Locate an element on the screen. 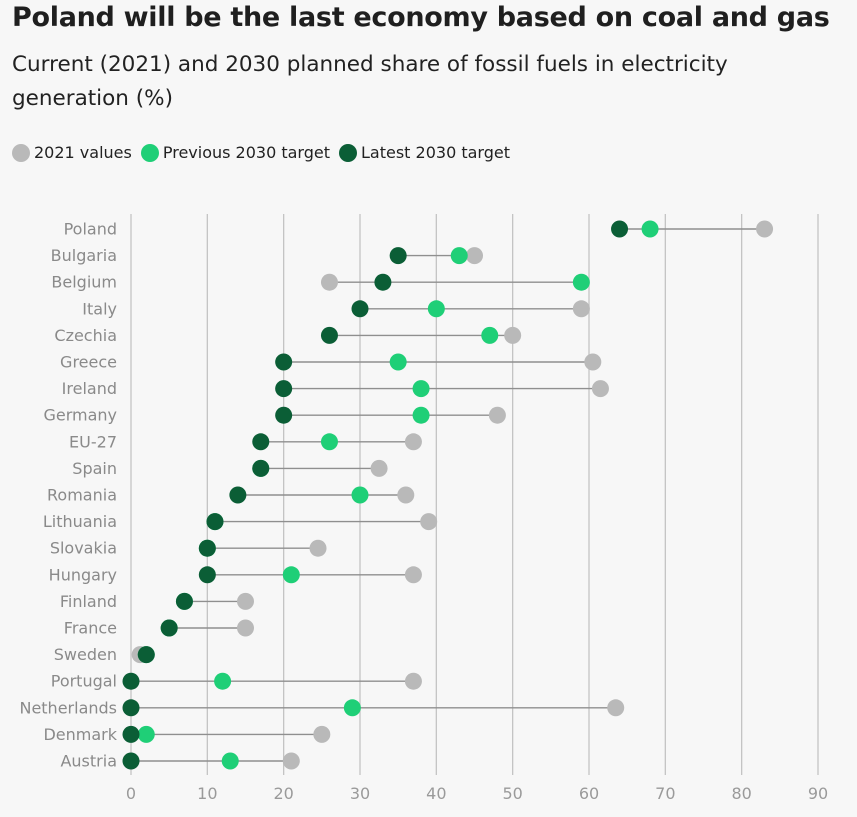 This screenshot has height=817, width=857. dot-previous-target-czechia is located at coordinates (490, 335).